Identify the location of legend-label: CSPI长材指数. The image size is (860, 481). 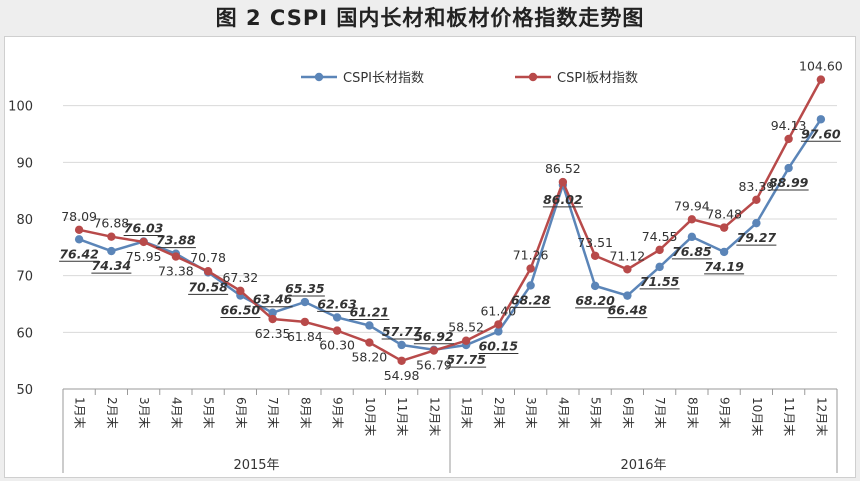
(383, 78).